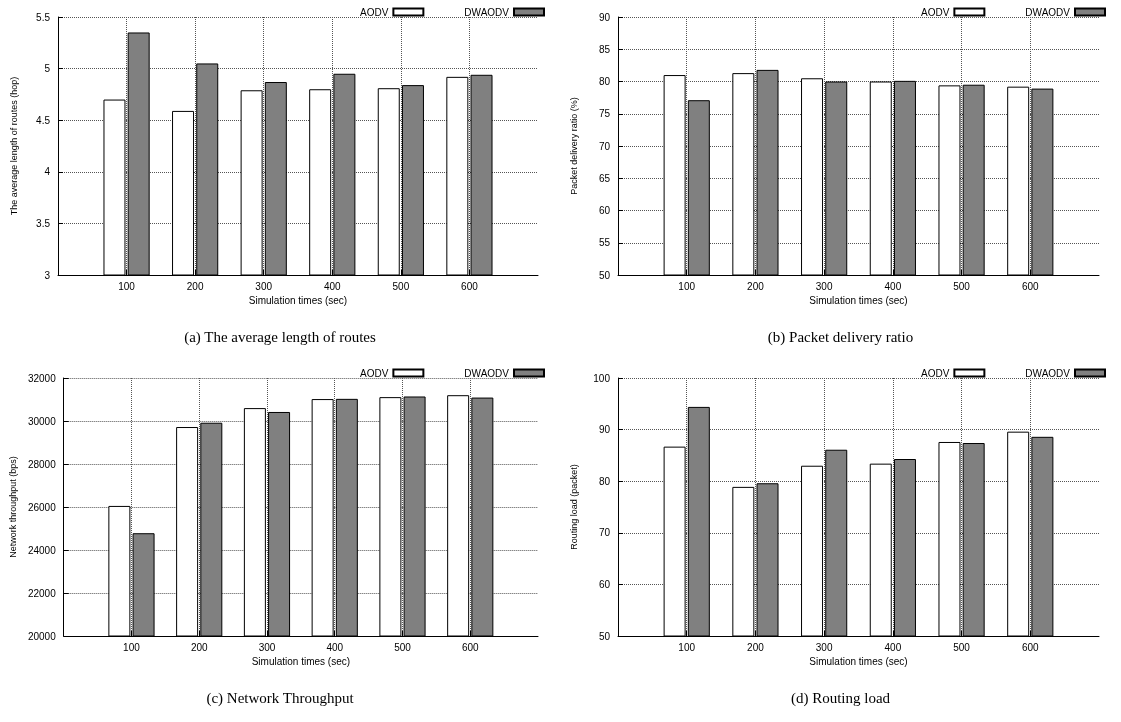  What do you see at coordinates (604, 114) in the screenshot?
I see `y-tick-label: 75` at bounding box center [604, 114].